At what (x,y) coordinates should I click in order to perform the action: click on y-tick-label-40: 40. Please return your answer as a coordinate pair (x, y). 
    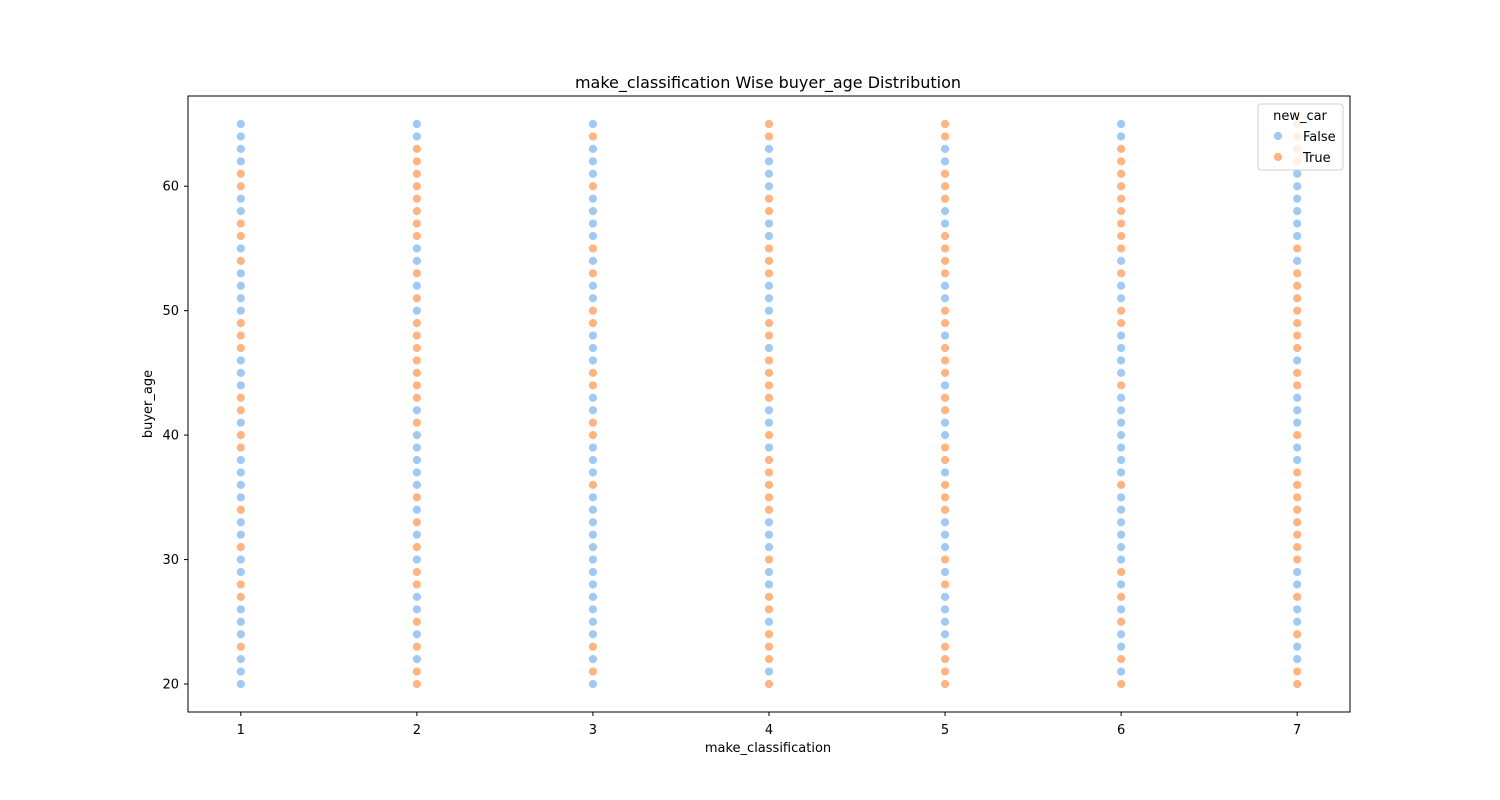
    Looking at the image, I should click on (170, 436).